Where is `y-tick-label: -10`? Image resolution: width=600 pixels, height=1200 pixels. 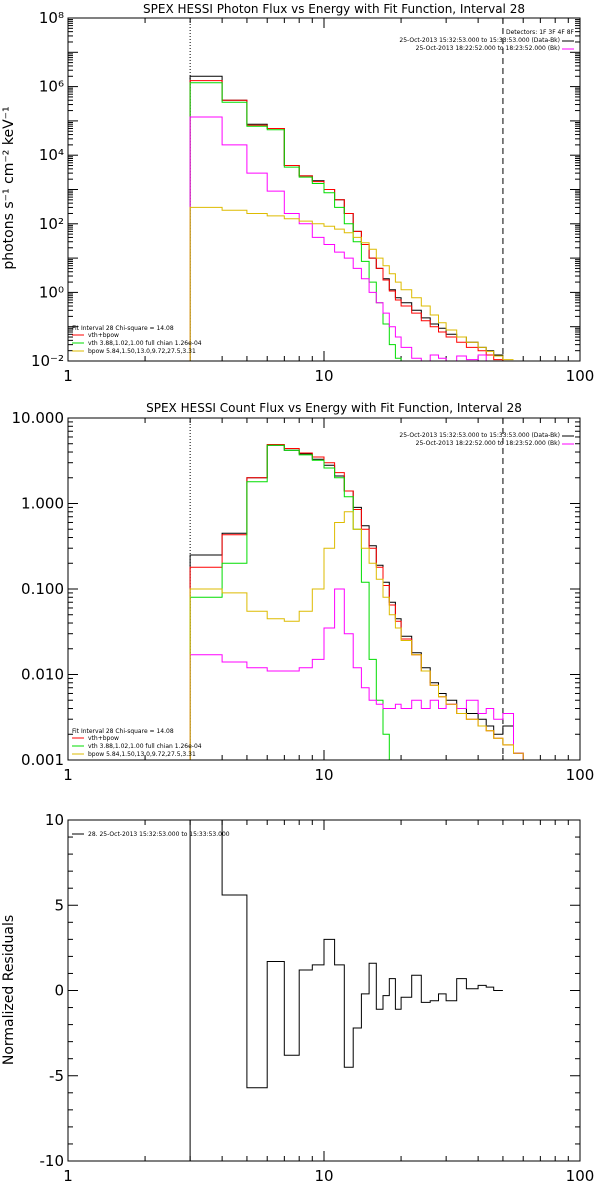 y-tick-label: -10 is located at coordinates (52, 1161).